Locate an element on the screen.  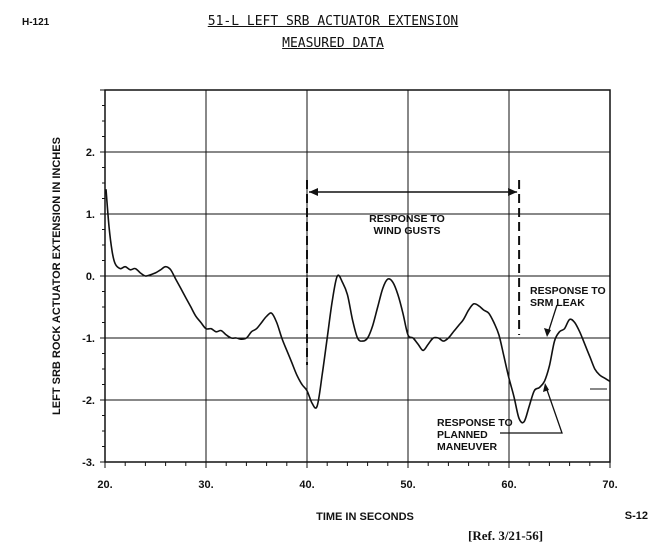
gust-range-arrow-right is located at coordinates (513, 192).